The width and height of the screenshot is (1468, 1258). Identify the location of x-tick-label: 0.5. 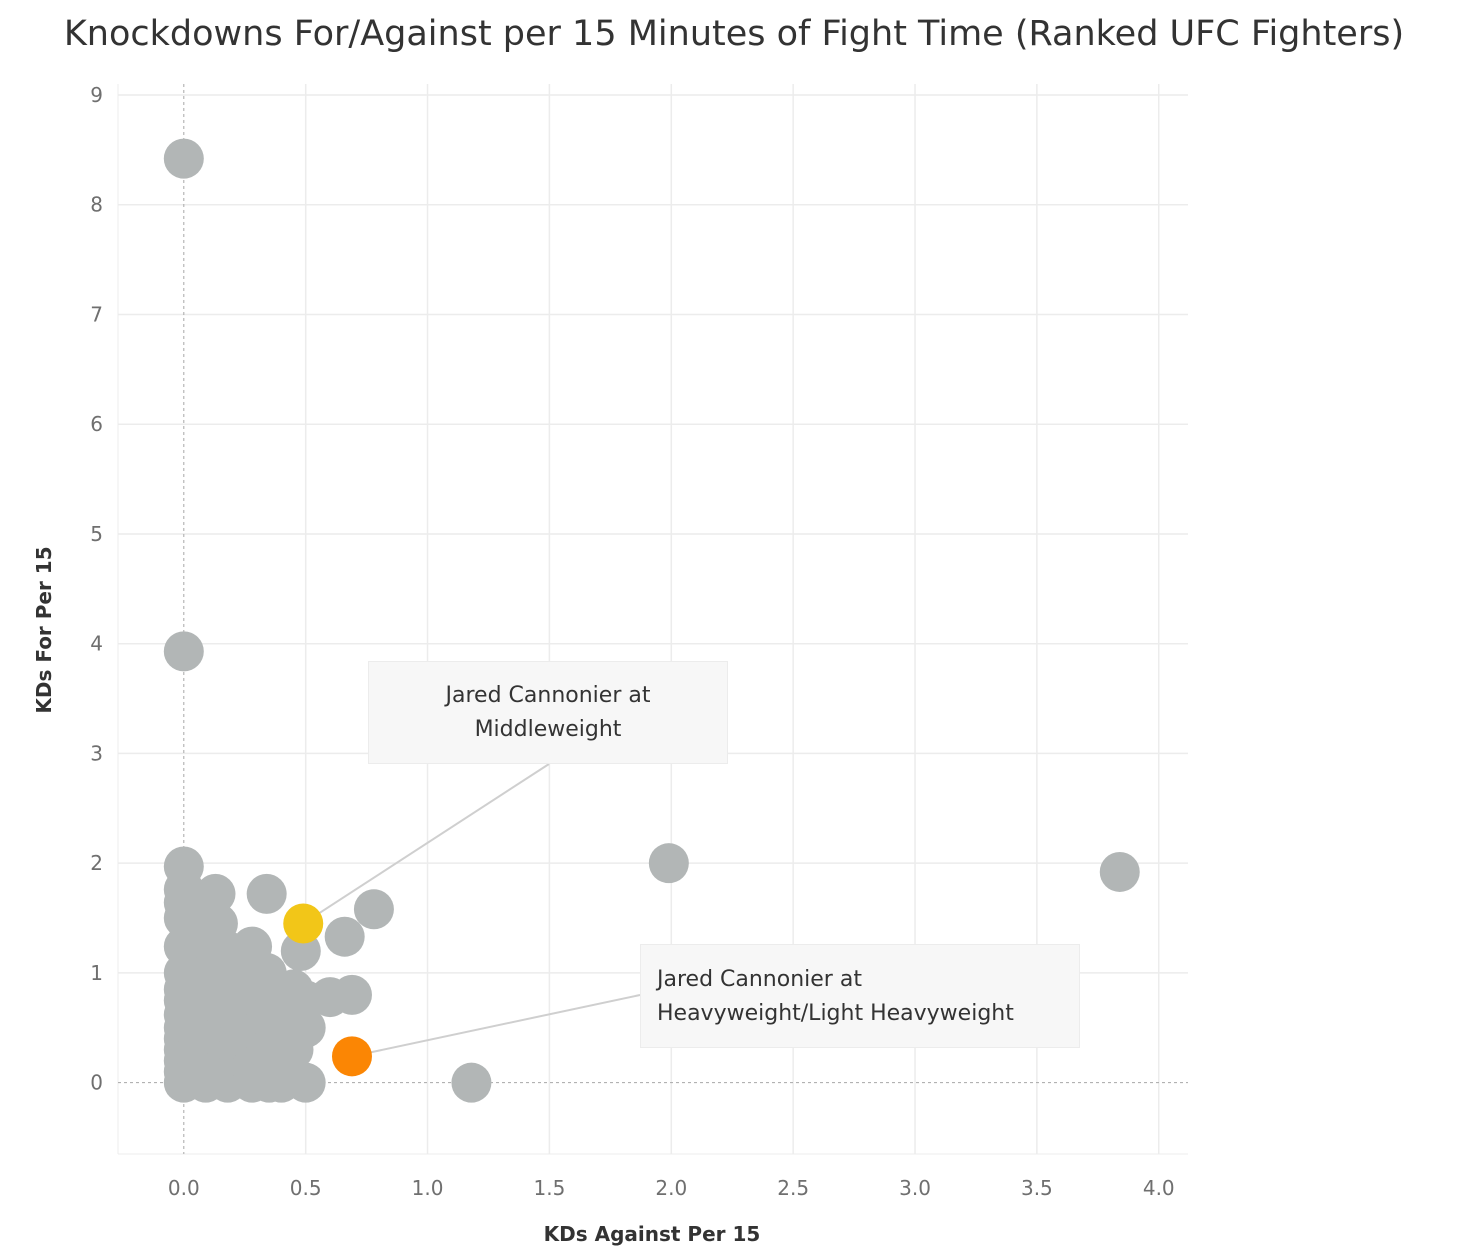
(306, 1188).